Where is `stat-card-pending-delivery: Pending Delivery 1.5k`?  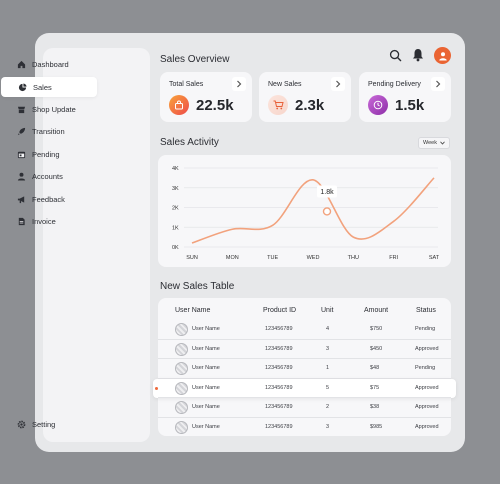 stat-card-pending-delivery: Pending Delivery 1.5k is located at coordinates (405, 97).